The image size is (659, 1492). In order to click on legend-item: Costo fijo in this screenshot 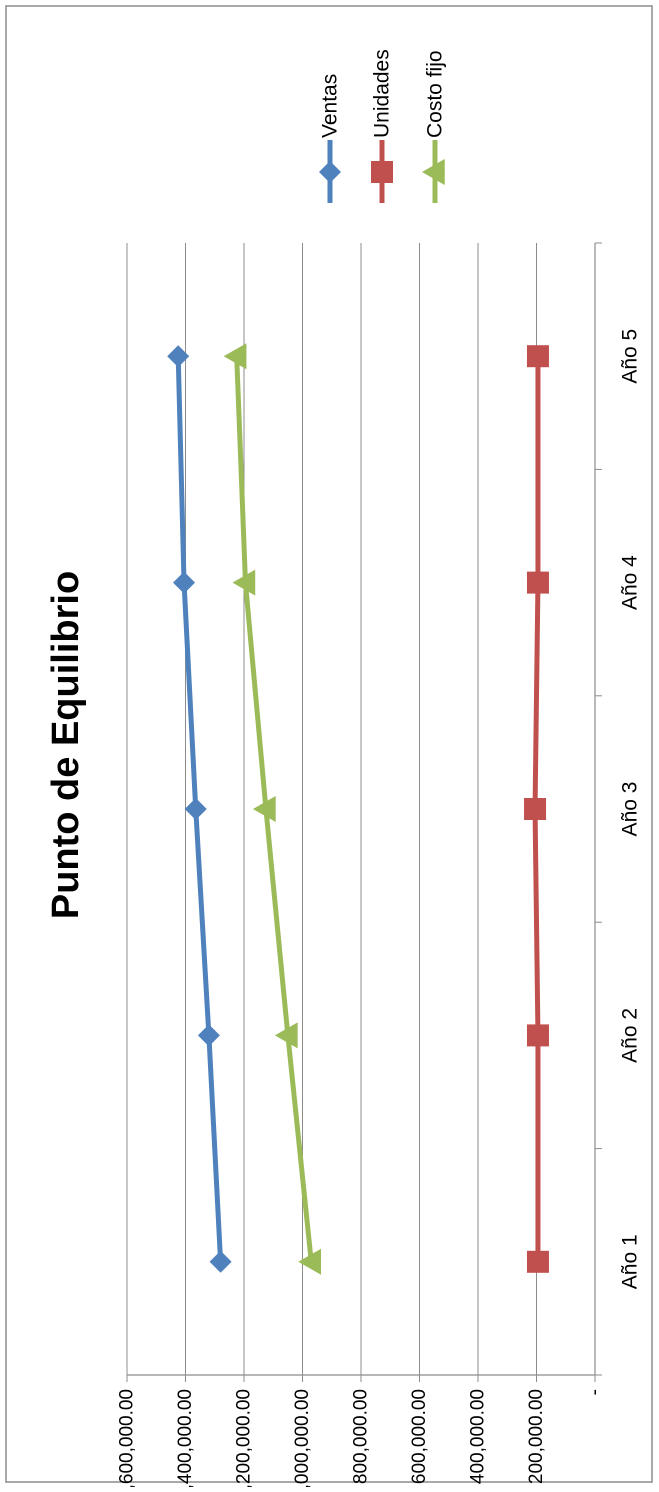, I will do `click(434, 126)`.